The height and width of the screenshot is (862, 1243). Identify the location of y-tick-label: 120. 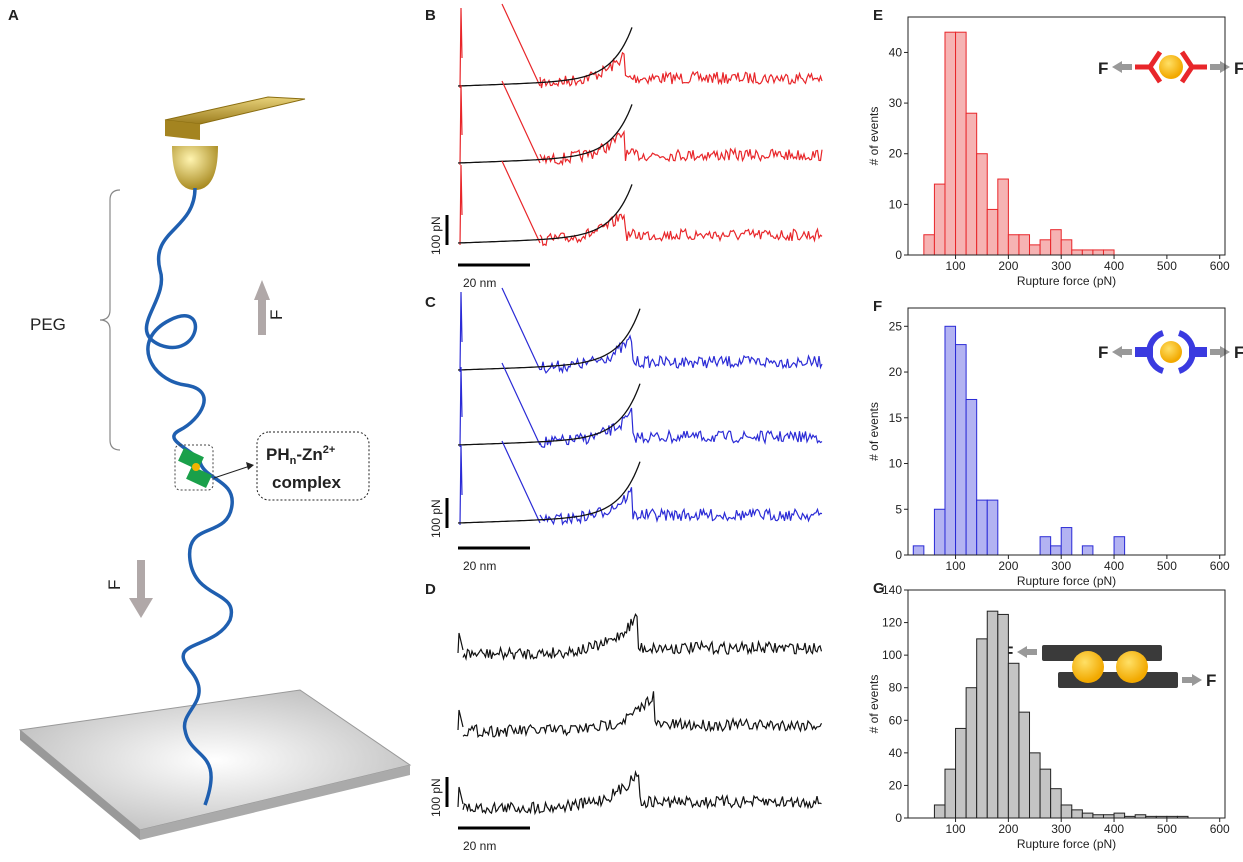
(892, 623).